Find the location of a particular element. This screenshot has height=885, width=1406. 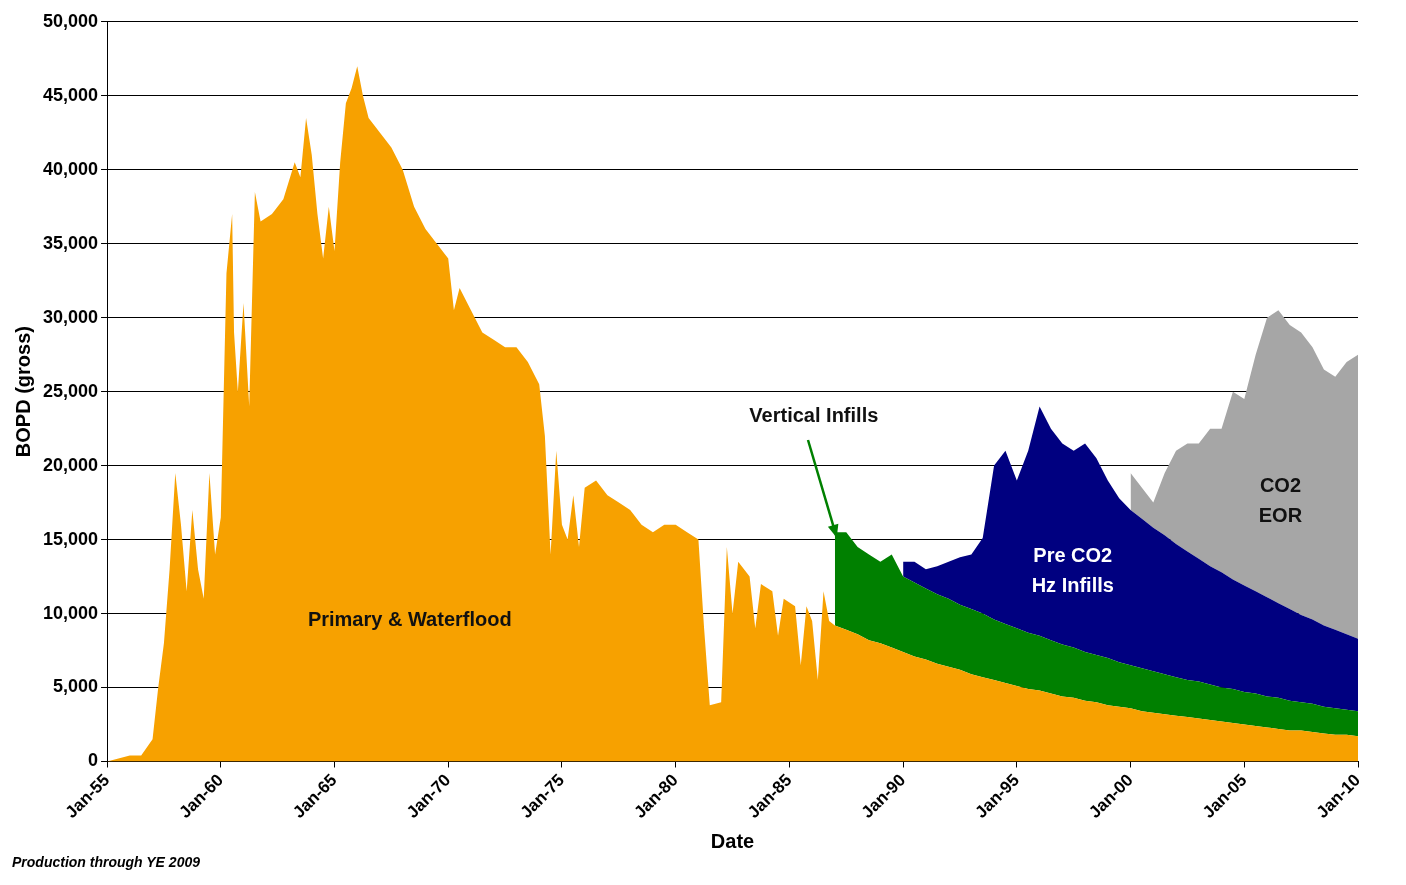

y-tick-label: 50,000 is located at coordinates (70, 20).